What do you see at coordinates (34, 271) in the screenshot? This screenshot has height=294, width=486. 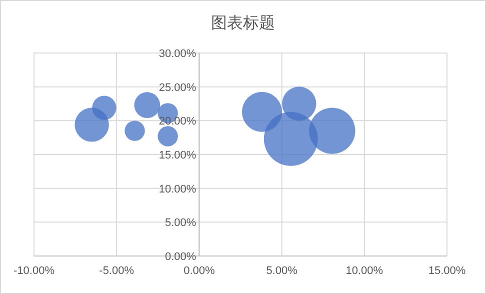 I see `x-tick-label: -10.00%` at bounding box center [34, 271].